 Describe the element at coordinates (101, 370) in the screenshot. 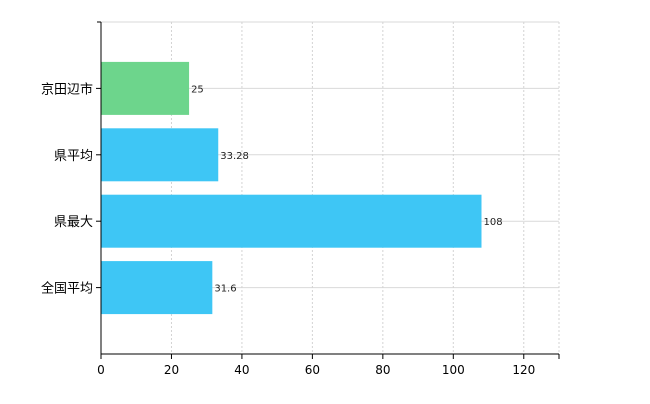

I see `x-tick-label: 0` at that location.